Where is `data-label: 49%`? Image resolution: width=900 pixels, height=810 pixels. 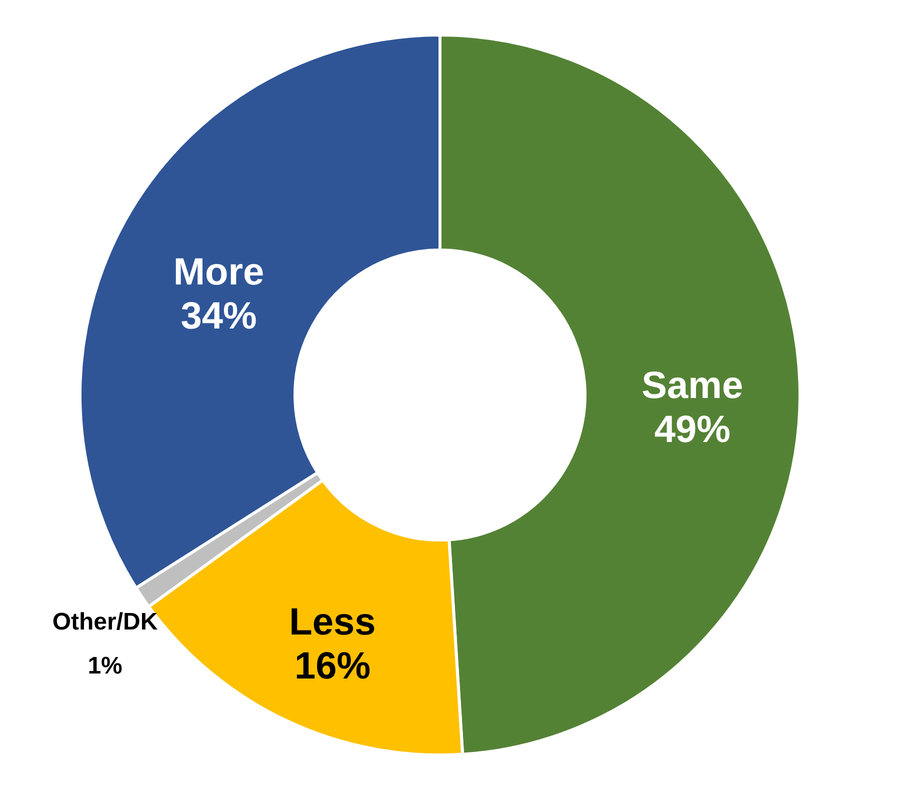
data-label: 49% is located at coordinates (692, 430).